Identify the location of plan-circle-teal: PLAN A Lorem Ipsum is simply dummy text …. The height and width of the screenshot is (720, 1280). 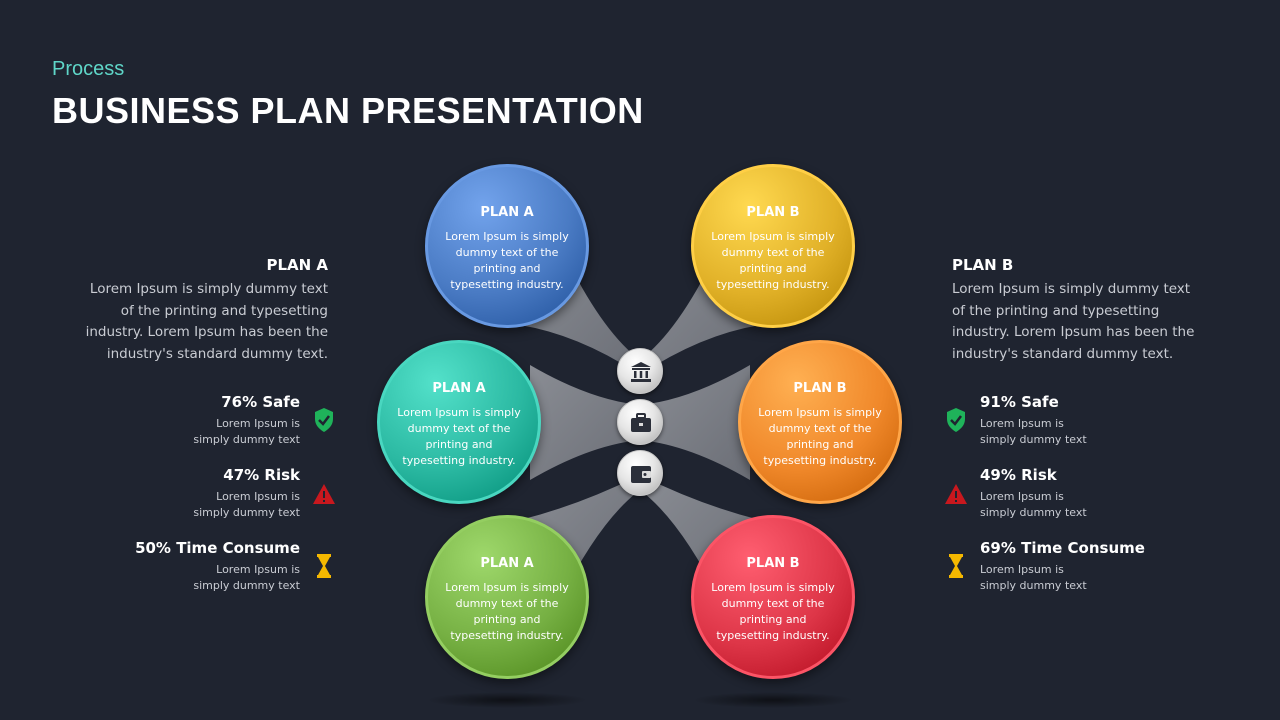
(459, 422).